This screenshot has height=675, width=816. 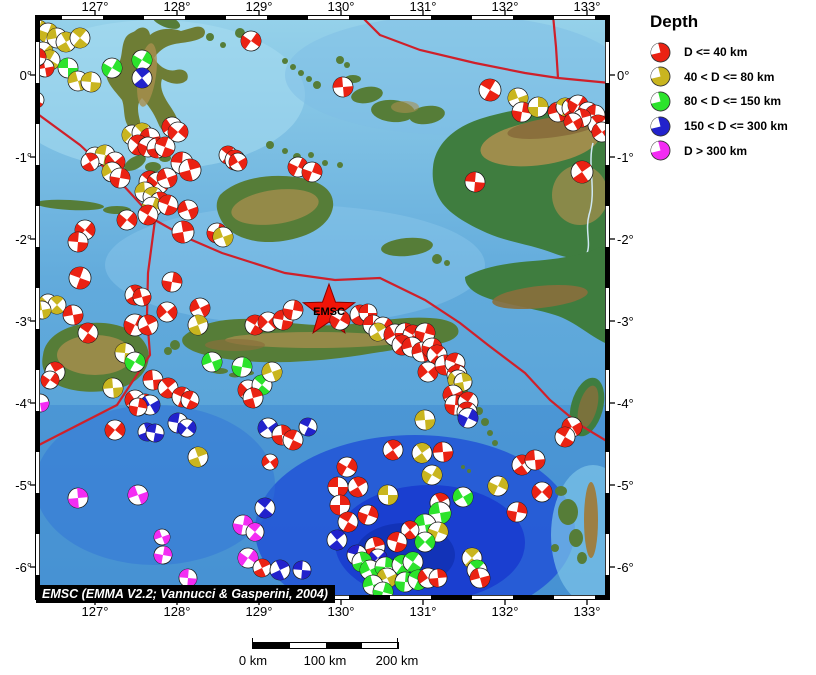 What do you see at coordinates (259, 7) in the screenshot?
I see `lon-label-top: 129°` at bounding box center [259, 7].